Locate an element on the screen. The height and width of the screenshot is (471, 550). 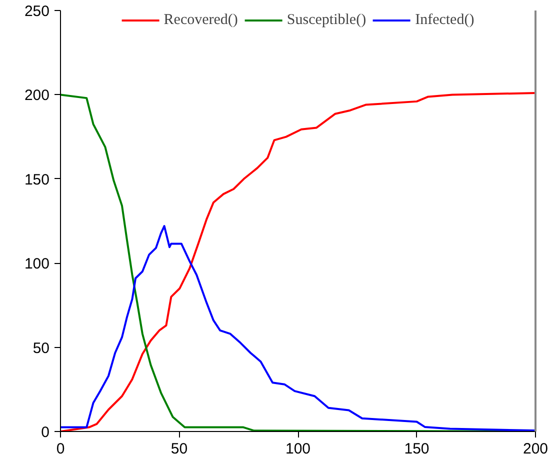
legend-label: Recovered() is located at coordinates (201, 20).